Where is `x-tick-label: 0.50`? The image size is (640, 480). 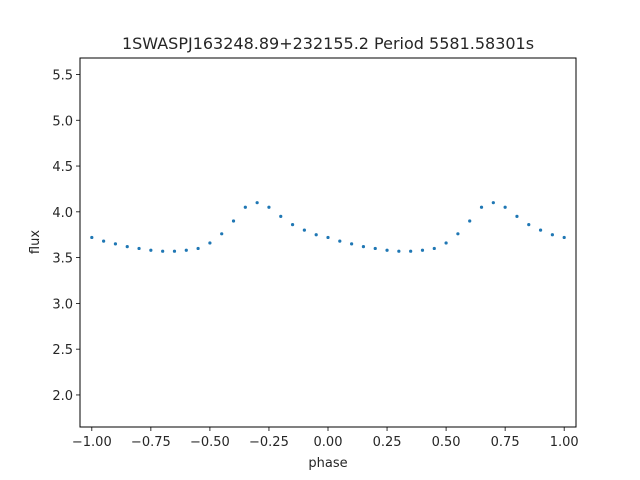
x-tick-label: 0.50 is located at coordinates (446, 442).